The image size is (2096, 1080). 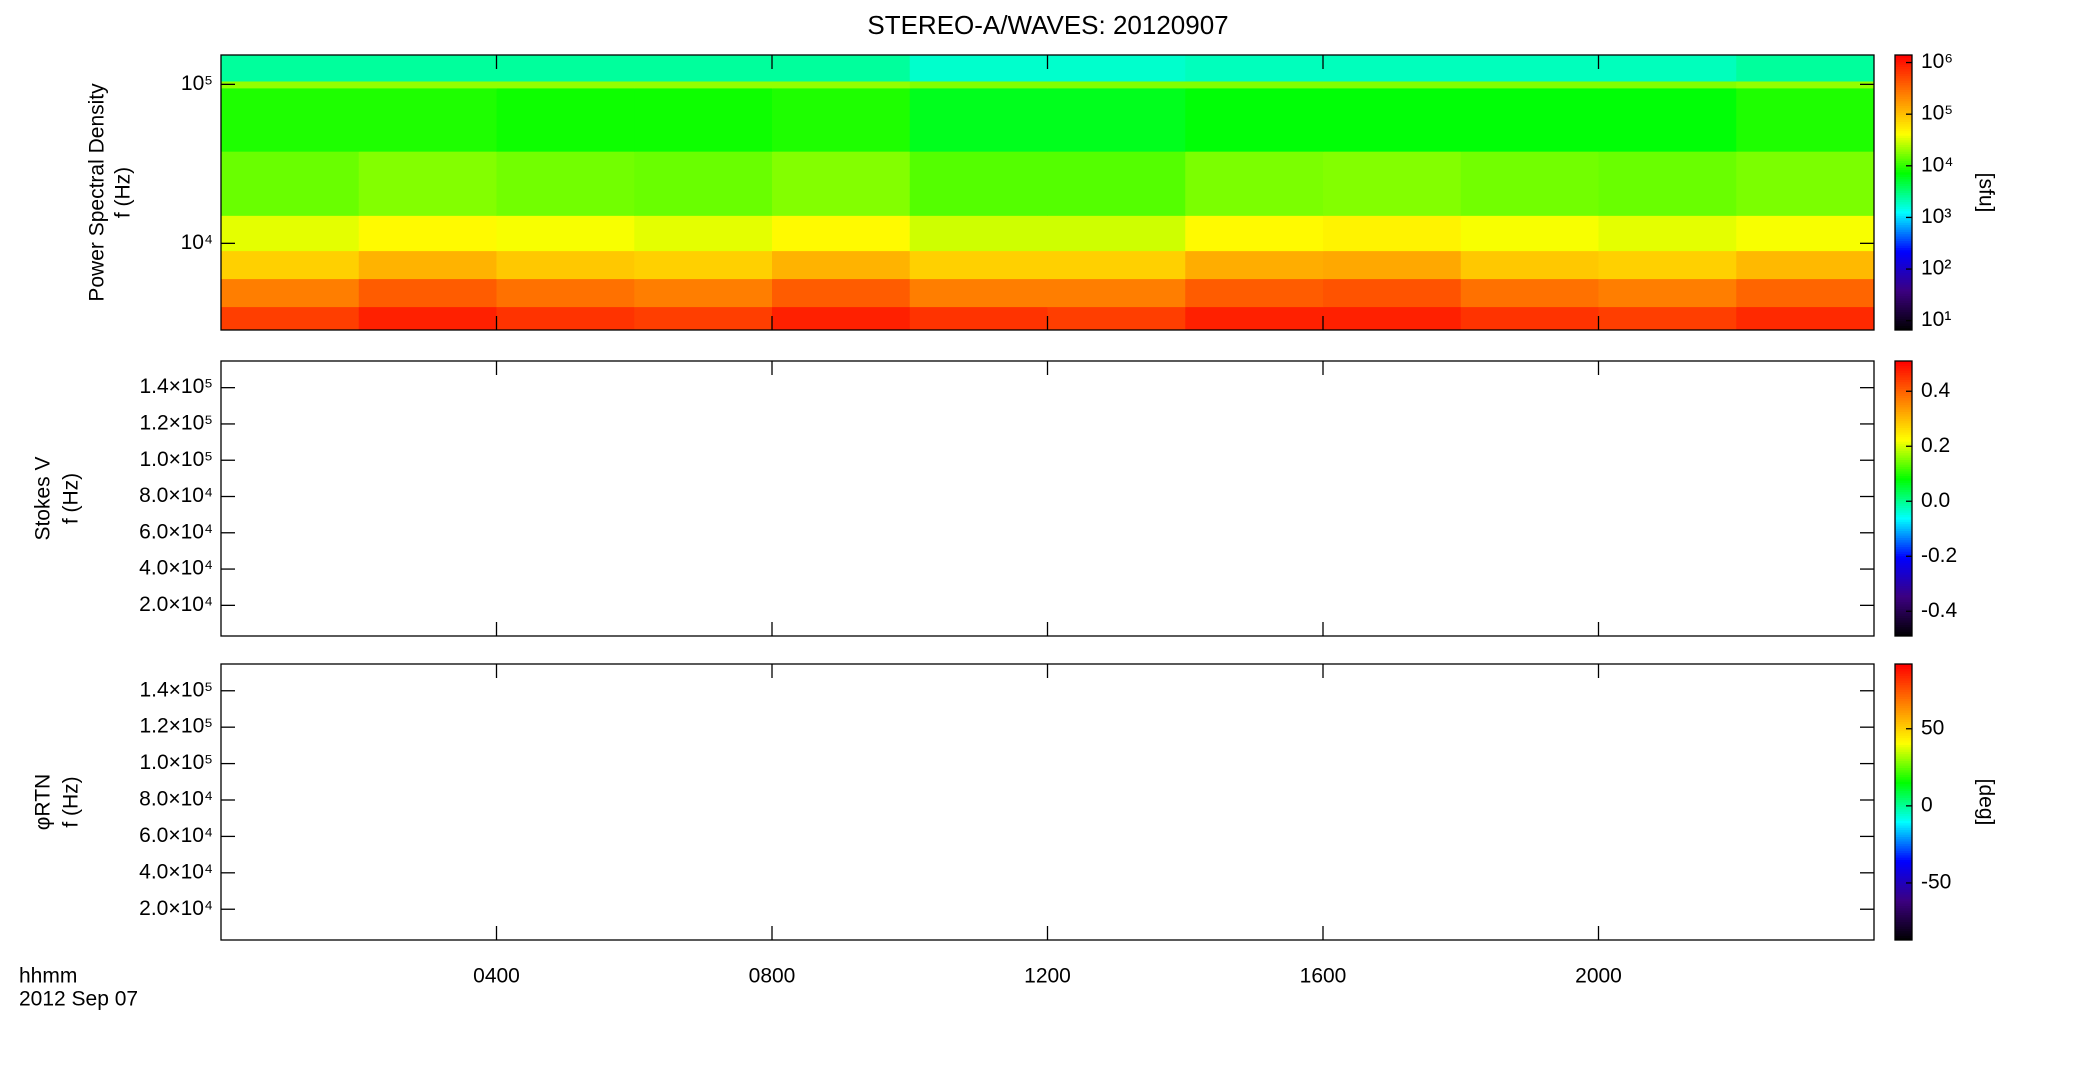 I want to click on x-axis-label: hhmm, so click(x=48, y=976).